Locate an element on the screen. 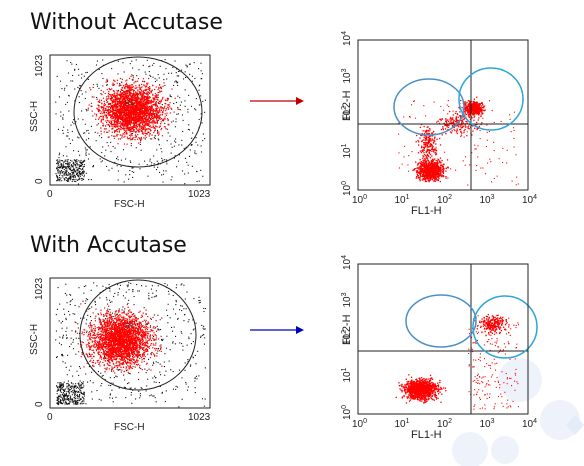 Image resolution: width=584 pixels, height=466 pixels. scatter-plot-with: SSC-H 1023 00 1023 FSC-H R1 is located at coordinates (120, 355).